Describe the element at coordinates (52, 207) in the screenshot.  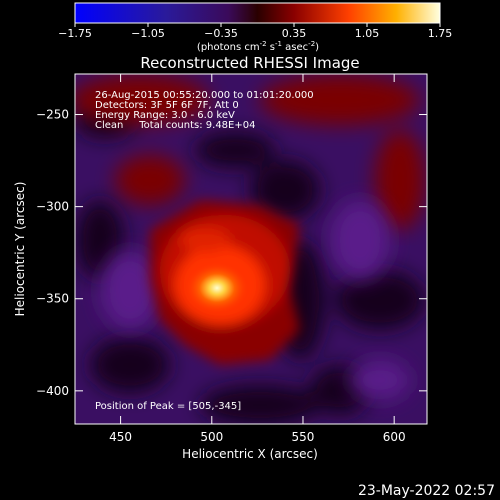
I see `y-tick-label: −300` at that location.